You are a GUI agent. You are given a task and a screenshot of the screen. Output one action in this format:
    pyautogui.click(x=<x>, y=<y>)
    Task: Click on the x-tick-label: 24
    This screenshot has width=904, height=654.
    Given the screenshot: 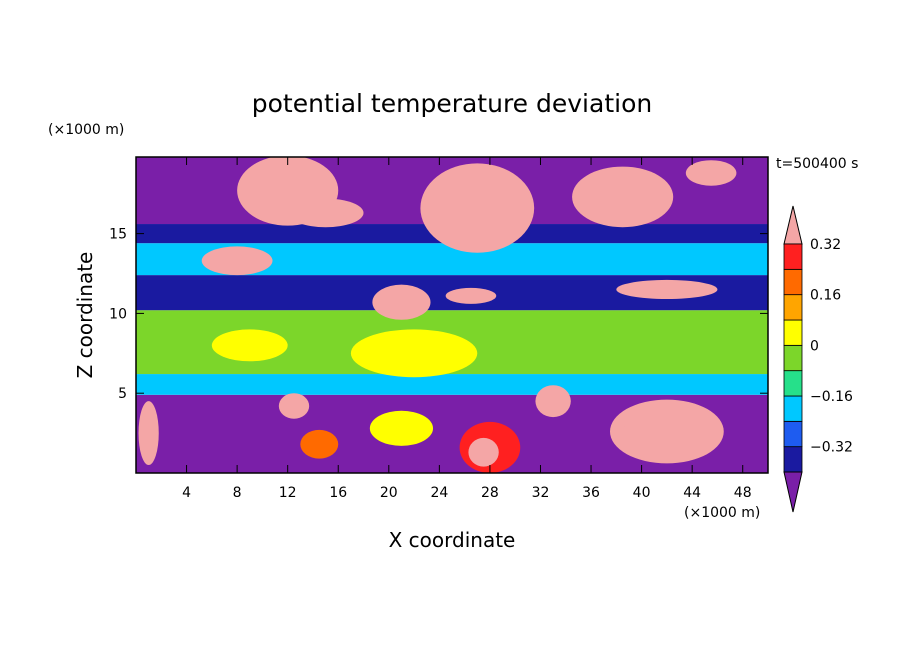 What is the action you would take?
    pyautogui.click(x=439, y=493)
    